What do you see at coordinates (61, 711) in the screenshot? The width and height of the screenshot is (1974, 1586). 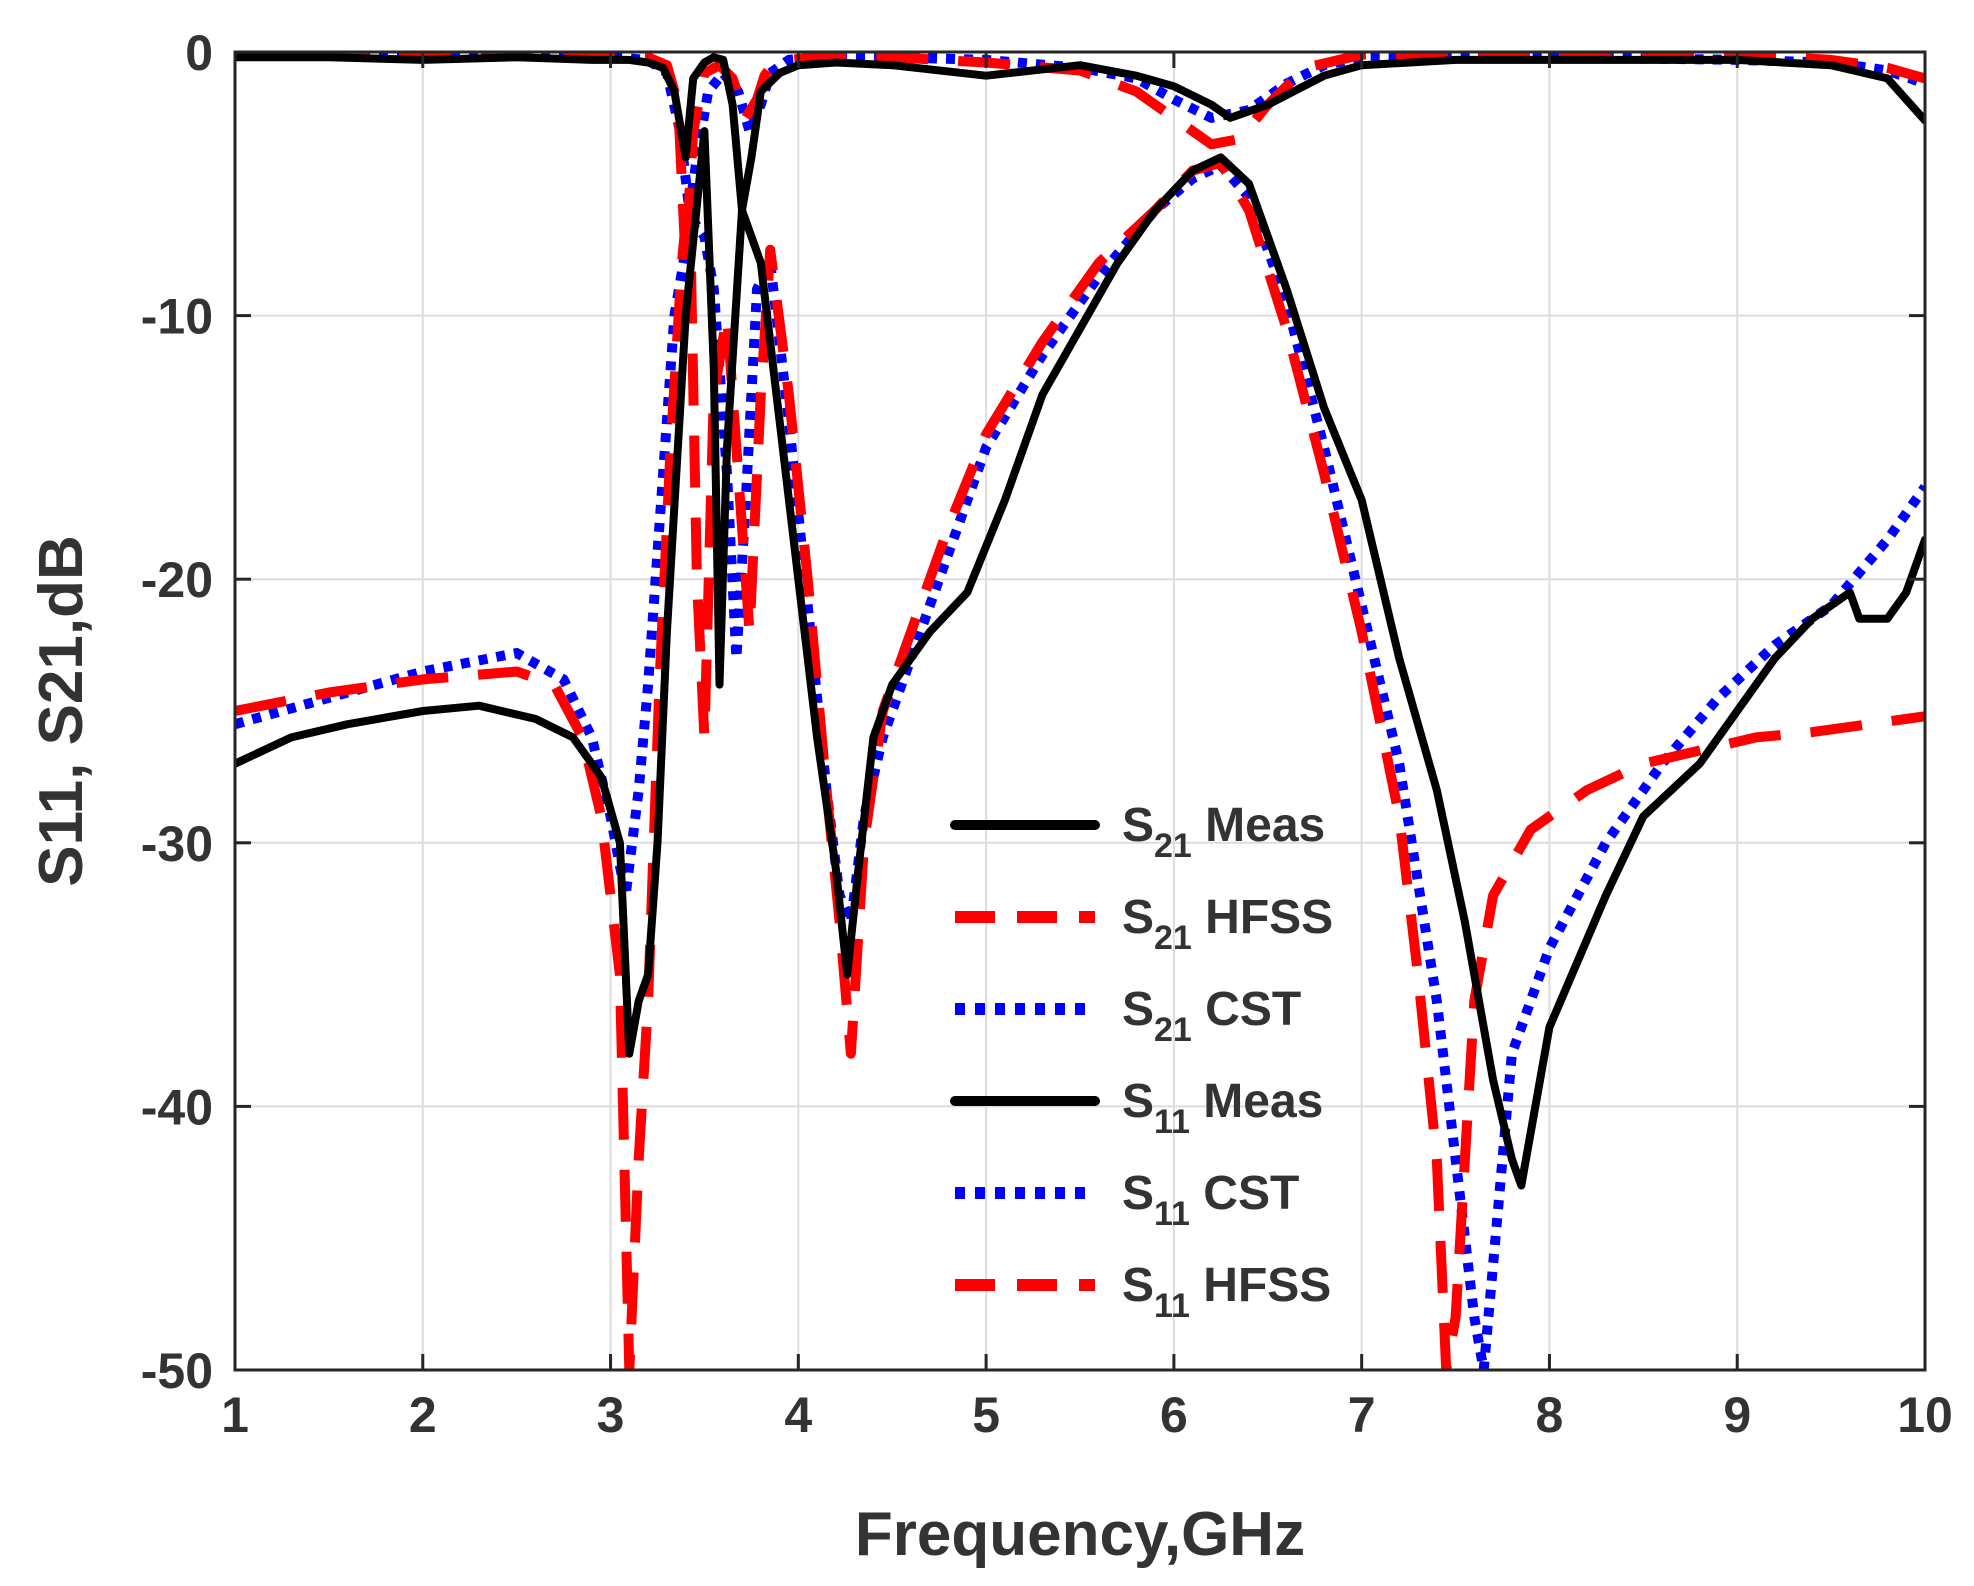 I see `y-axis-label: S11, S21,dB` at bounding box center [61, 711].